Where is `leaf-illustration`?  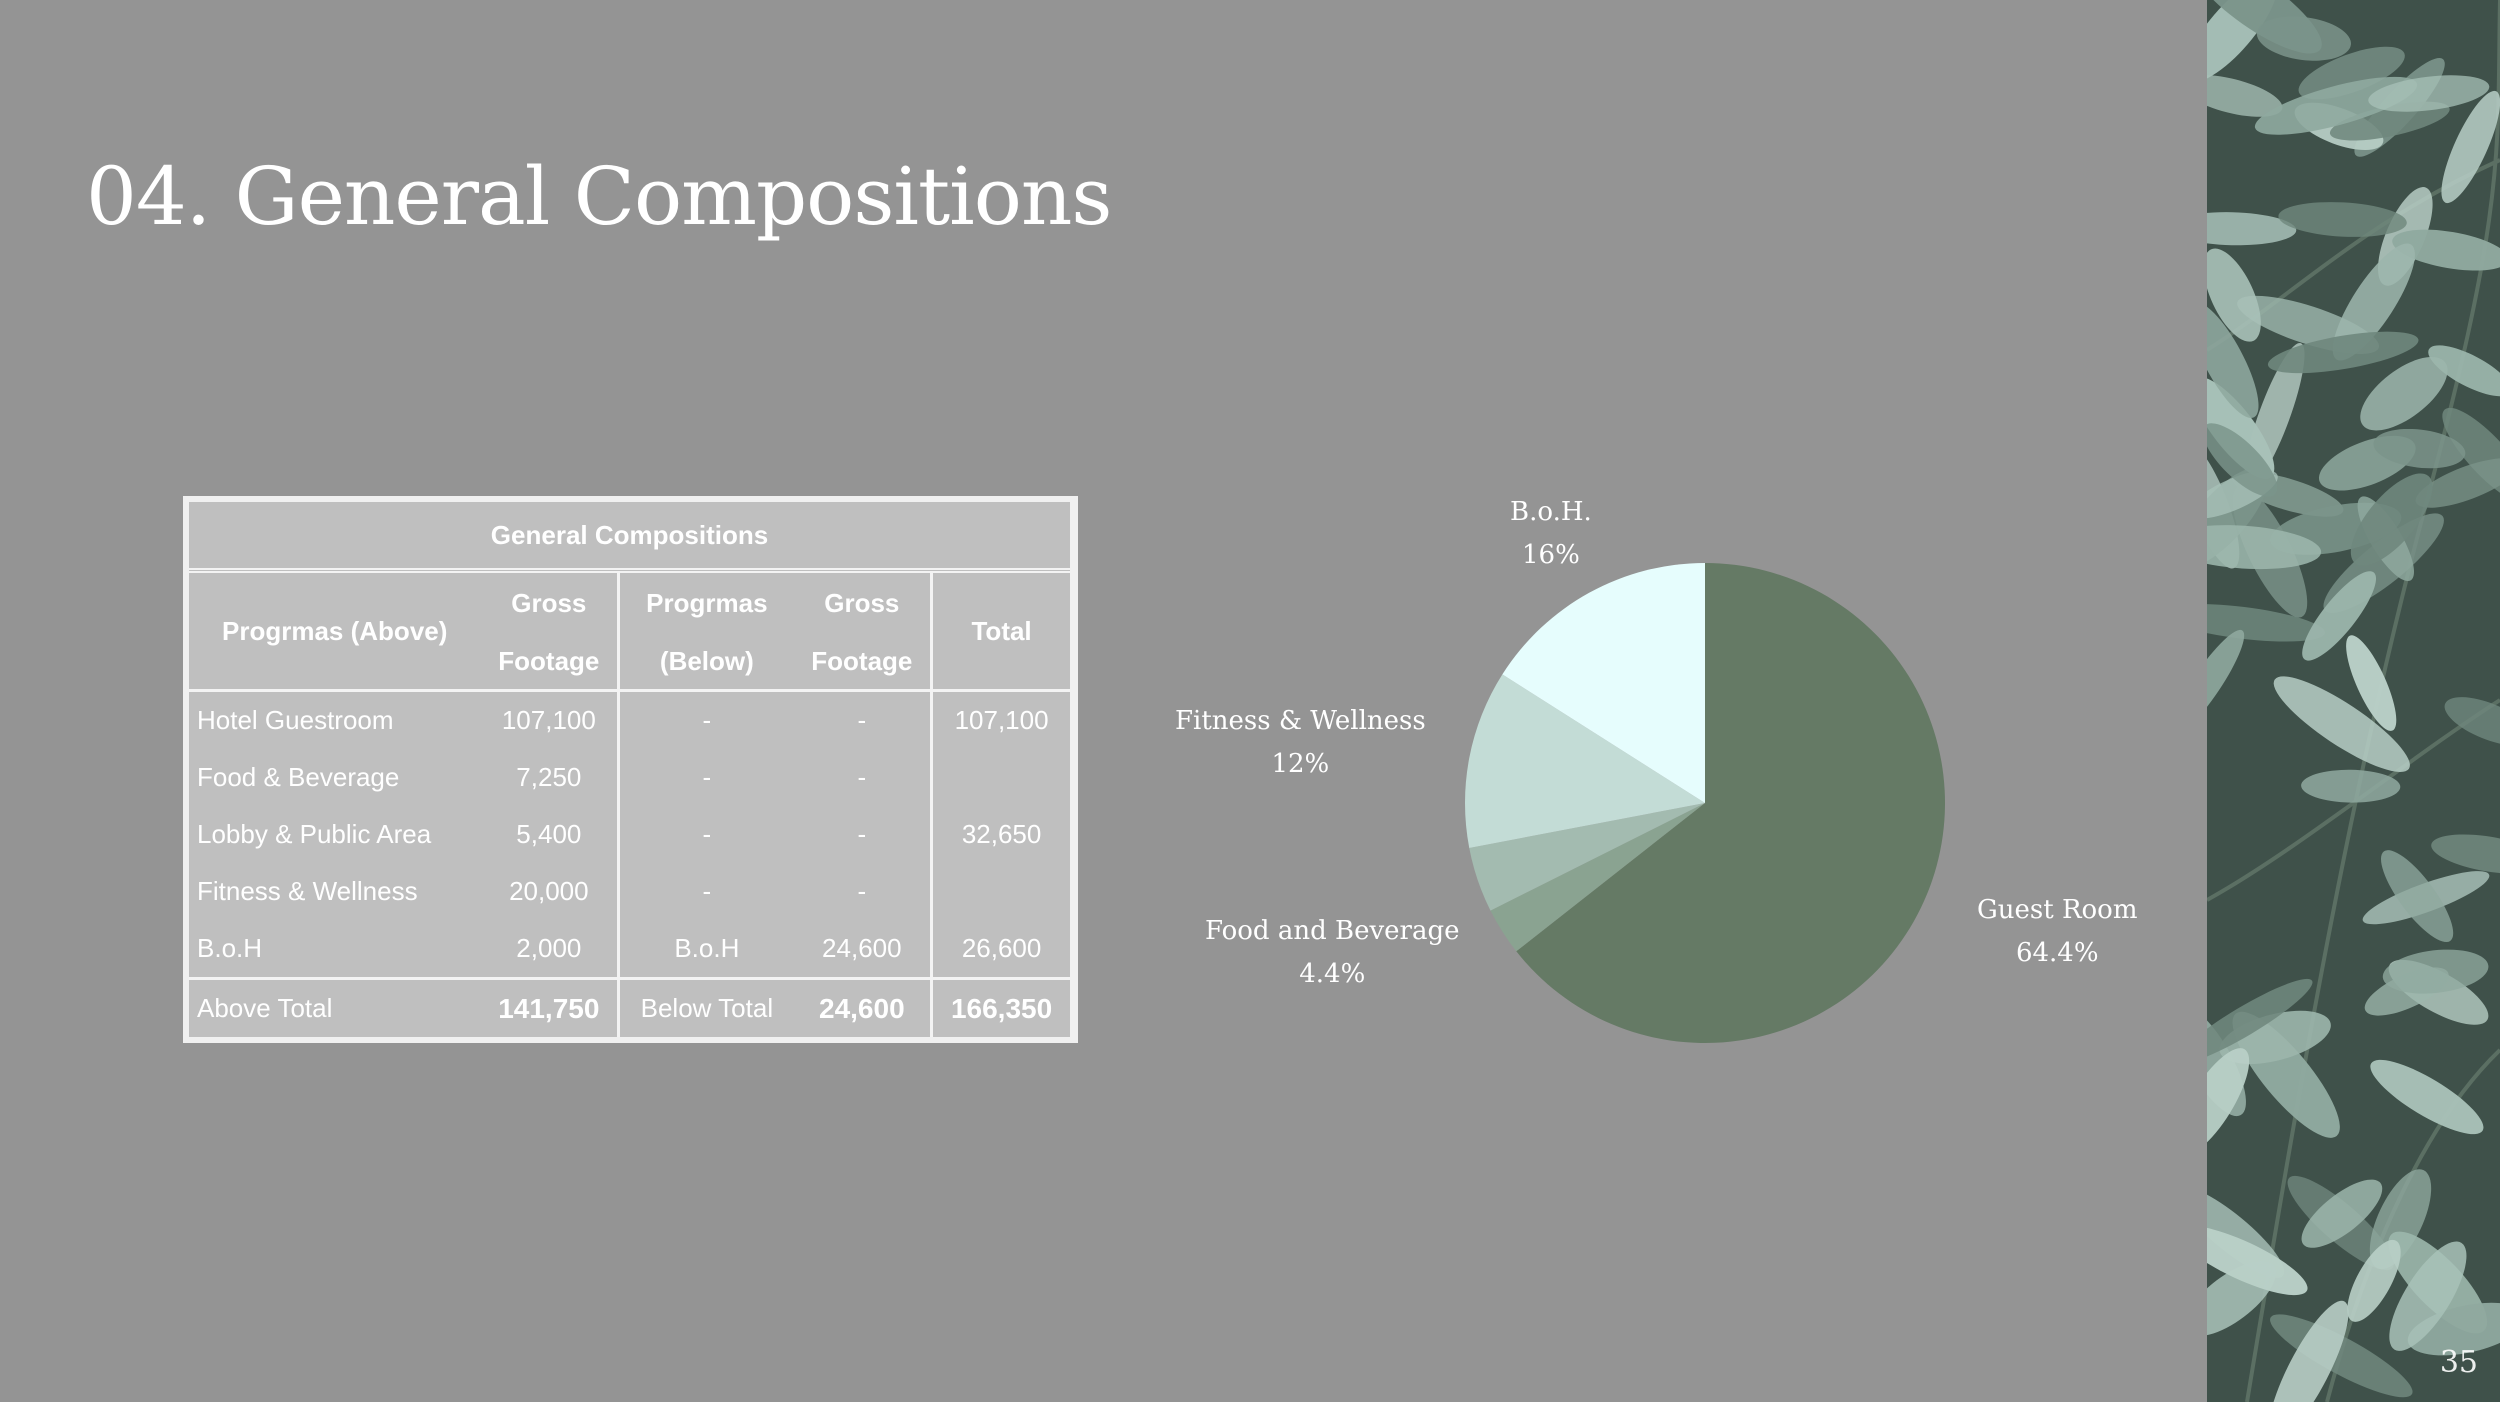
leaf-illustration is located at coordinates (2353, 701).